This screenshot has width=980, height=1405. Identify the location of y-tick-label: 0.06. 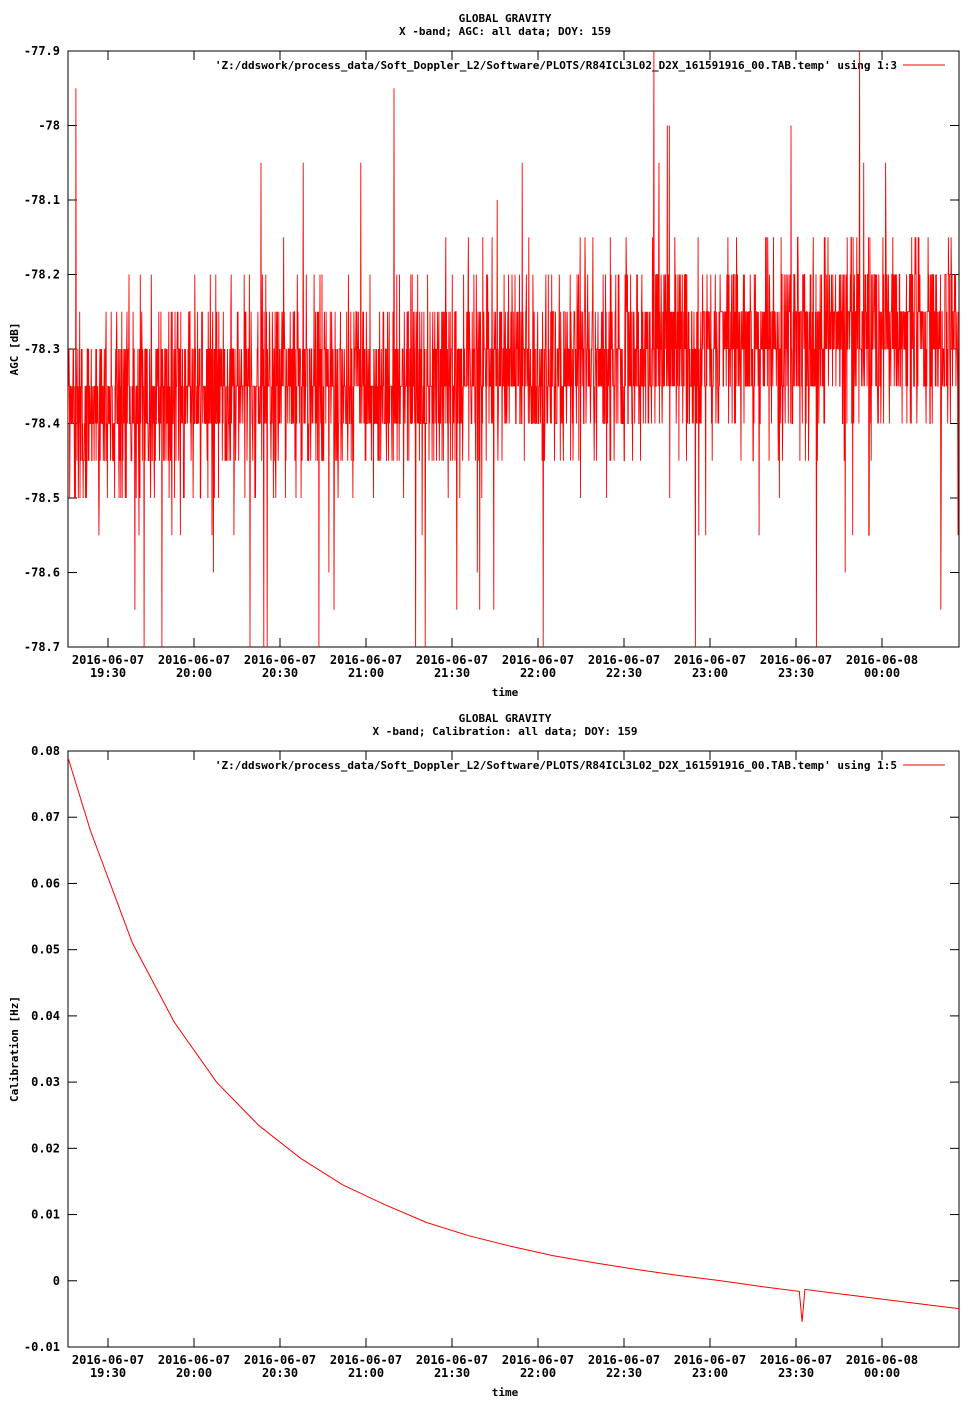
(45, 883).